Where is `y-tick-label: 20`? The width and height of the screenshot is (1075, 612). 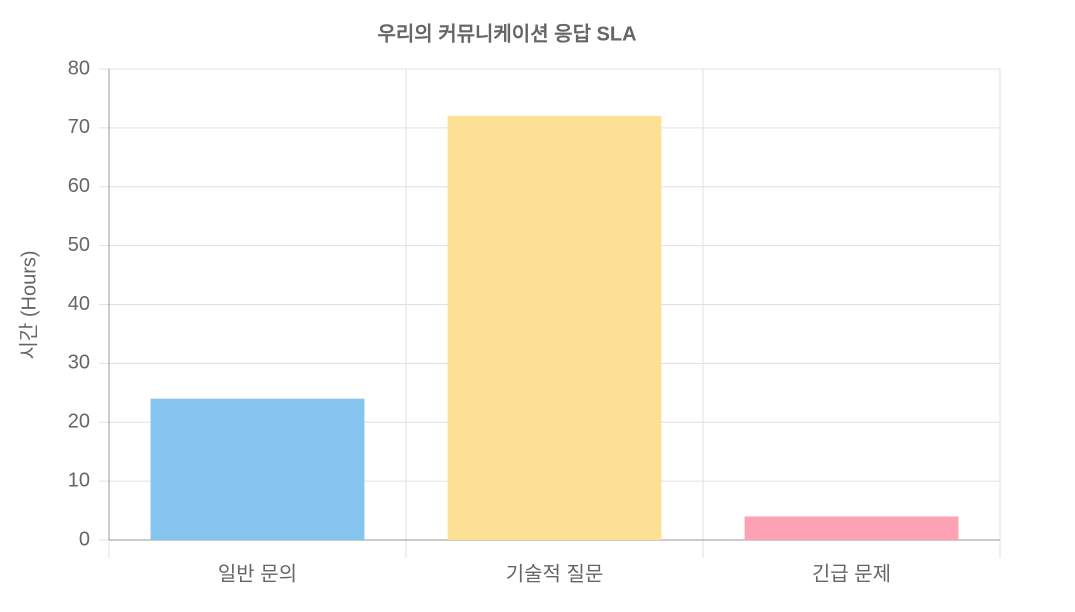 y-tick-label: 20 is located at coordinates (79, 422).